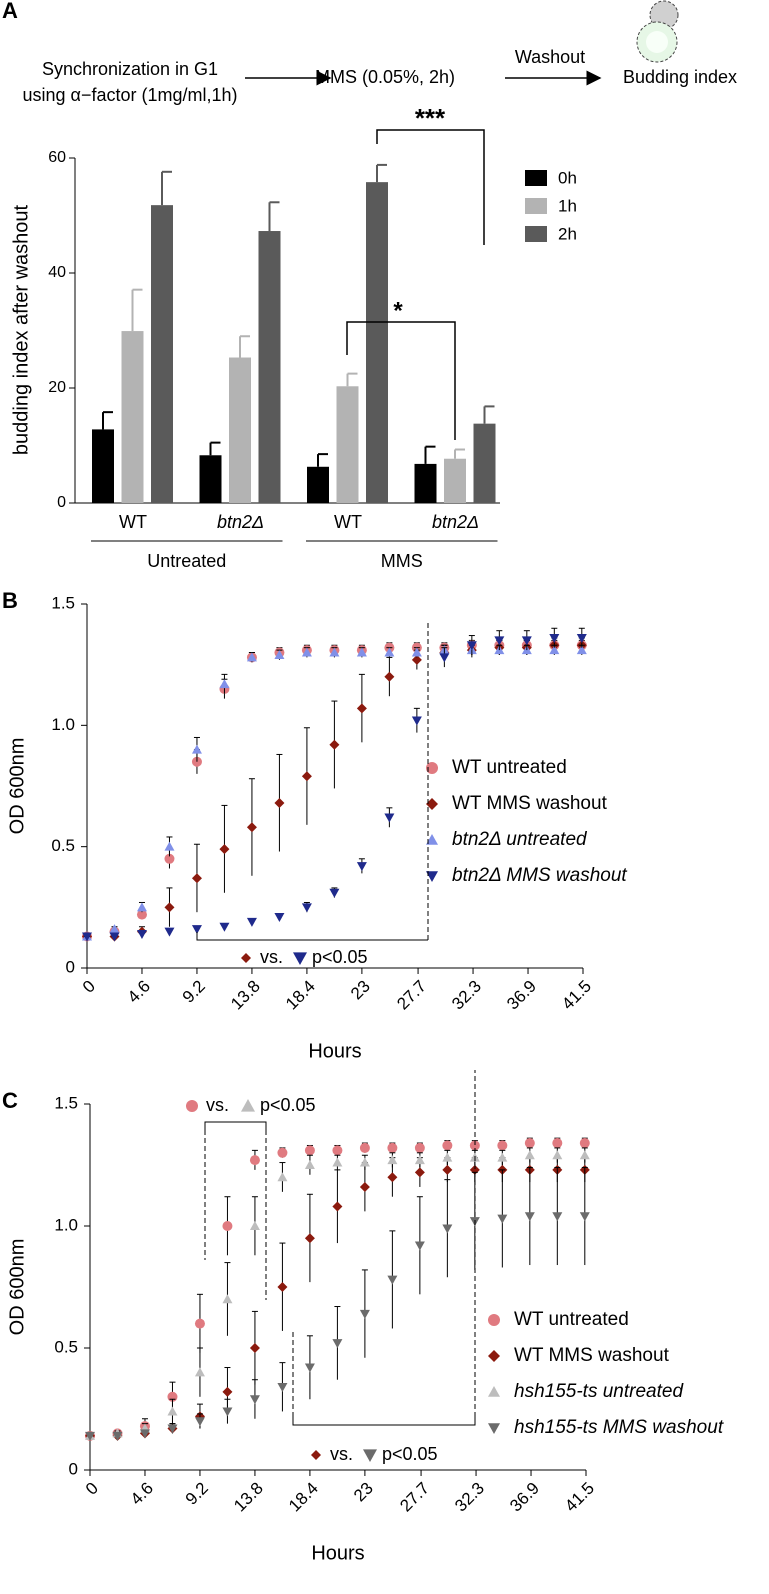 The height and width of the screenshot is (1594, 769). What do you see at coordinates (363, 1492) in the screenshot?
I see `x-tick-label: 23` at bounding box center [363, 1492].